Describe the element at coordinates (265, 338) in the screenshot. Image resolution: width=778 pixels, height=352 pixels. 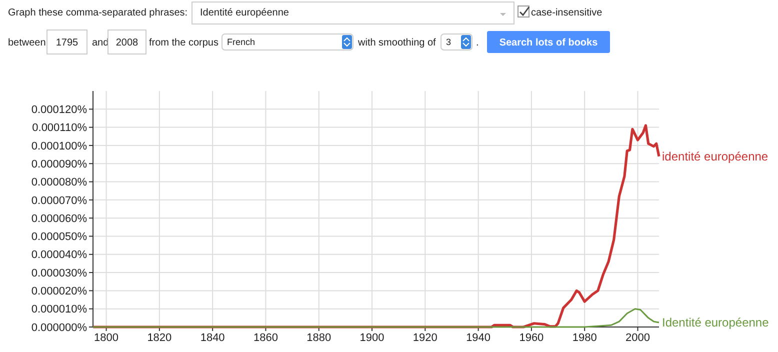
I see `x-tick-label: 1860` at that location.